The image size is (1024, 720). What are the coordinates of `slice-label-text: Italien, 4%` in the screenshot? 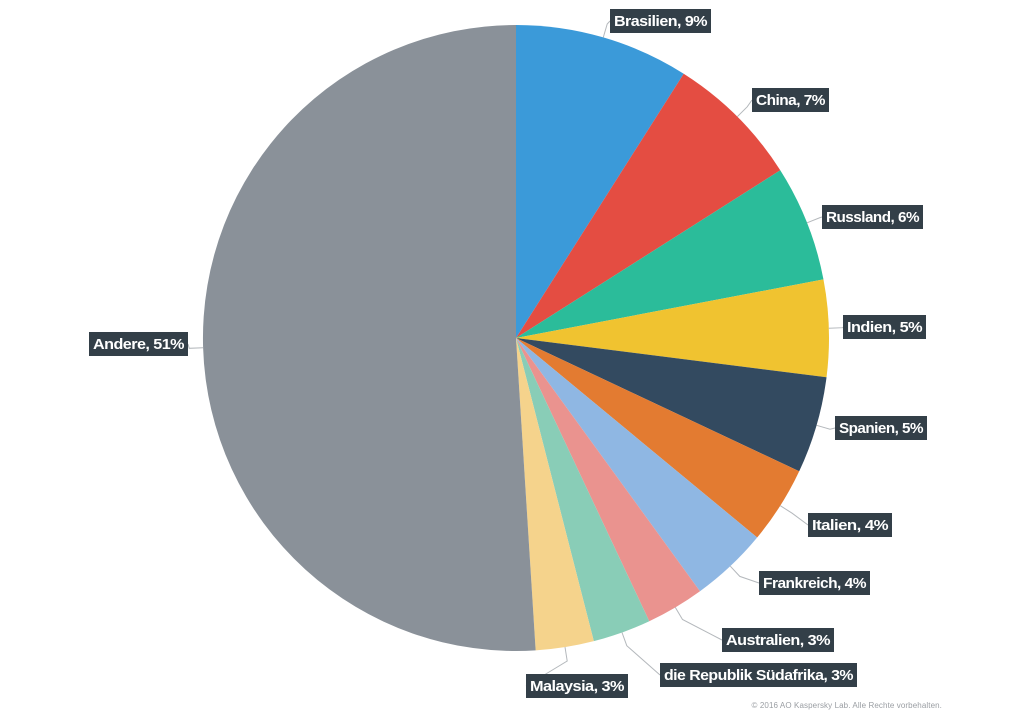 It's located at (850, 525).